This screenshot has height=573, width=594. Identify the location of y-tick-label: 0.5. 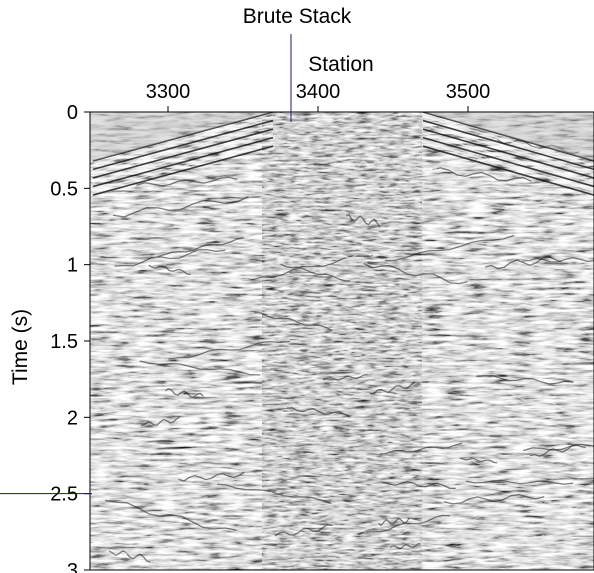
(64, 189).